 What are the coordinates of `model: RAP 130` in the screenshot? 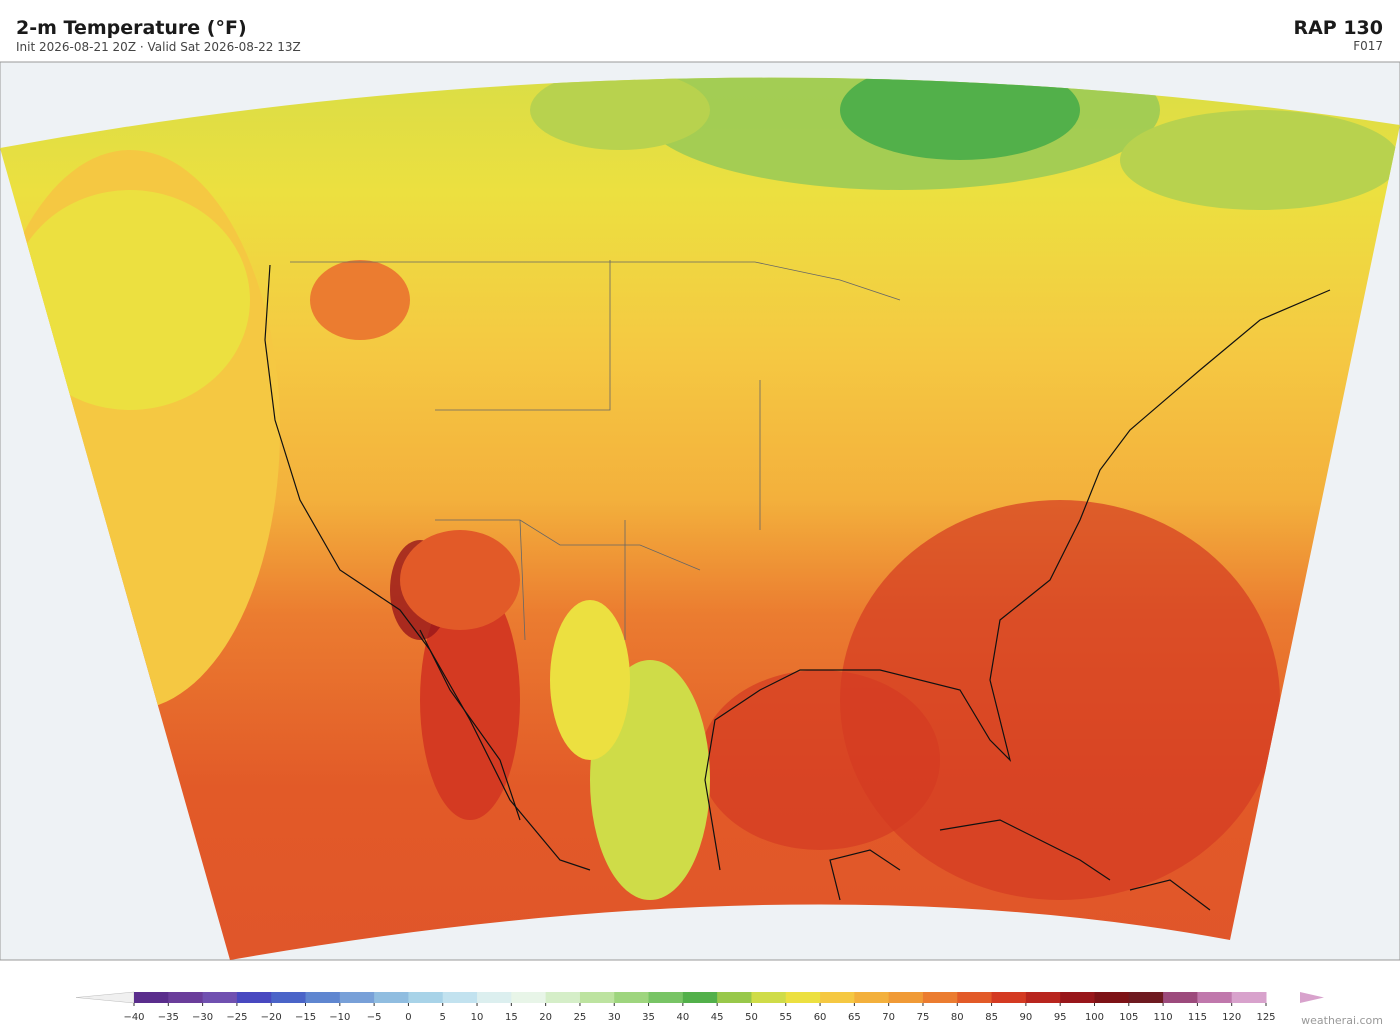 It's located at (1338, 28).